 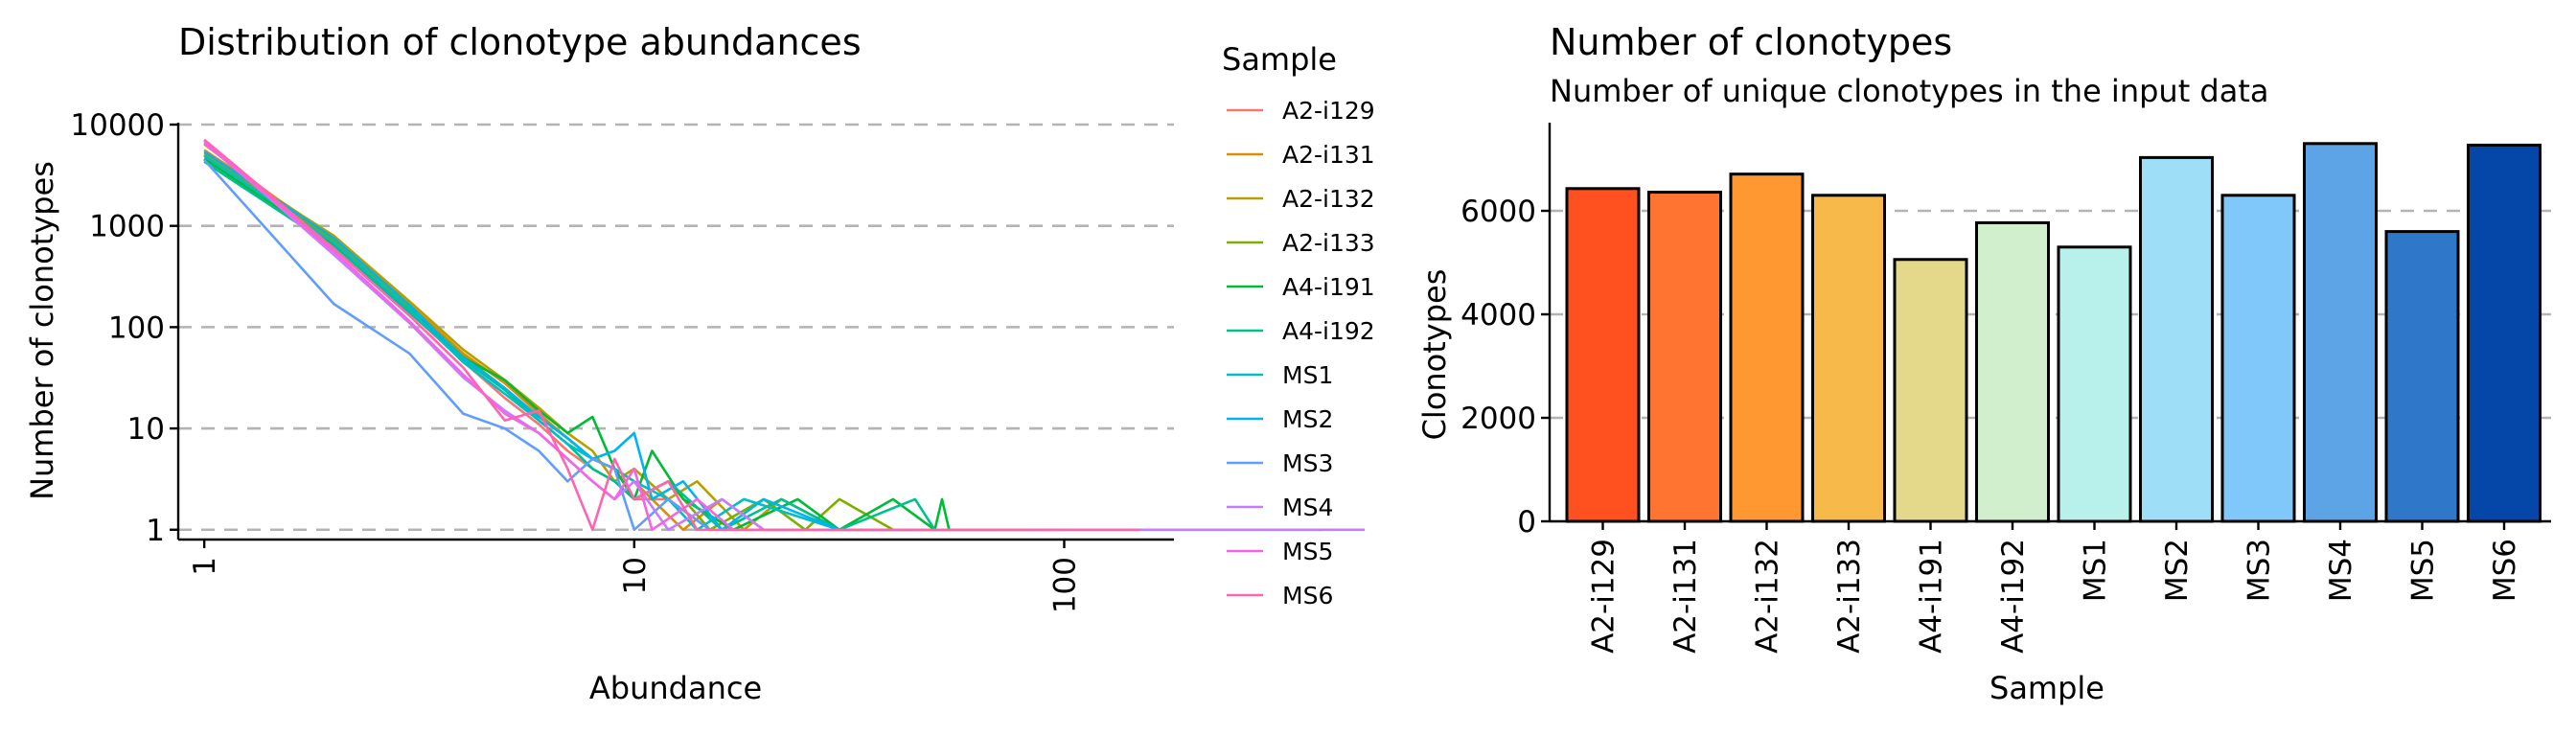 What do you see at coordinates (1498, 315) in the screenshot?
I see `bar-y-tick-label: 4000` at bounding box center [1498, 315].